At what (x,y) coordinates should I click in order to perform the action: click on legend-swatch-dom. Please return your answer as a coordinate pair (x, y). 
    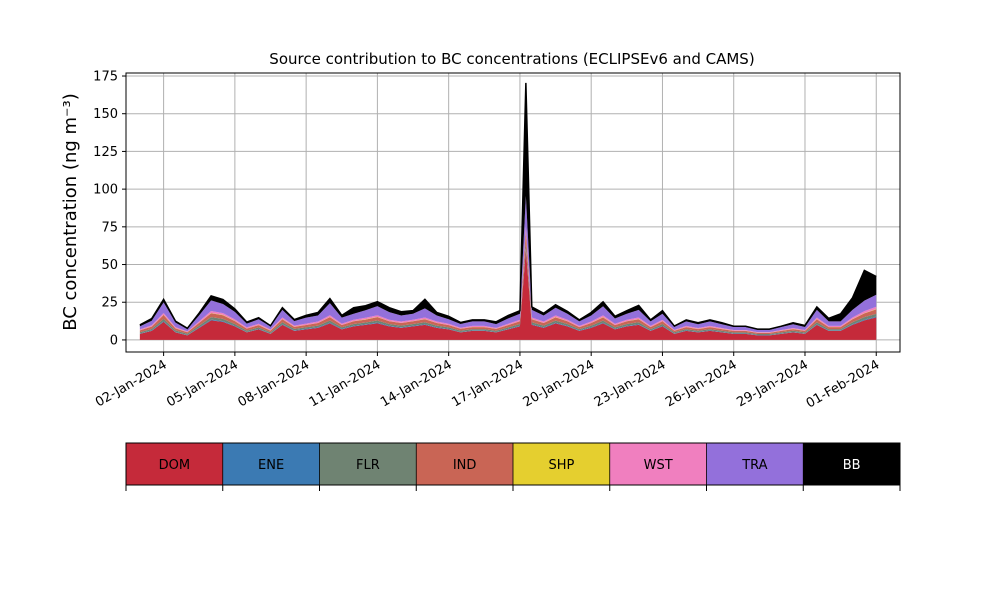
    Looking at the image, I should click on (174, 464).